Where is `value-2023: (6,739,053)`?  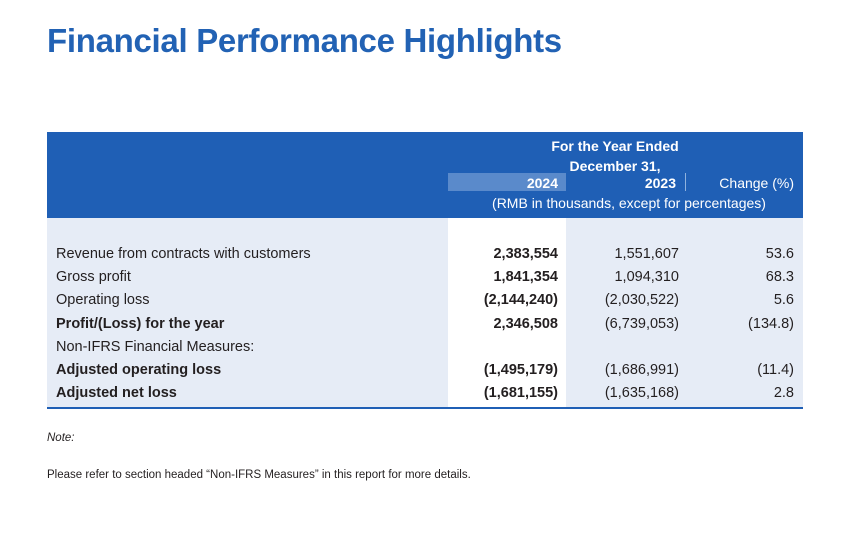
value-2023: (6,739,053) is located at coordinates (641, 324).